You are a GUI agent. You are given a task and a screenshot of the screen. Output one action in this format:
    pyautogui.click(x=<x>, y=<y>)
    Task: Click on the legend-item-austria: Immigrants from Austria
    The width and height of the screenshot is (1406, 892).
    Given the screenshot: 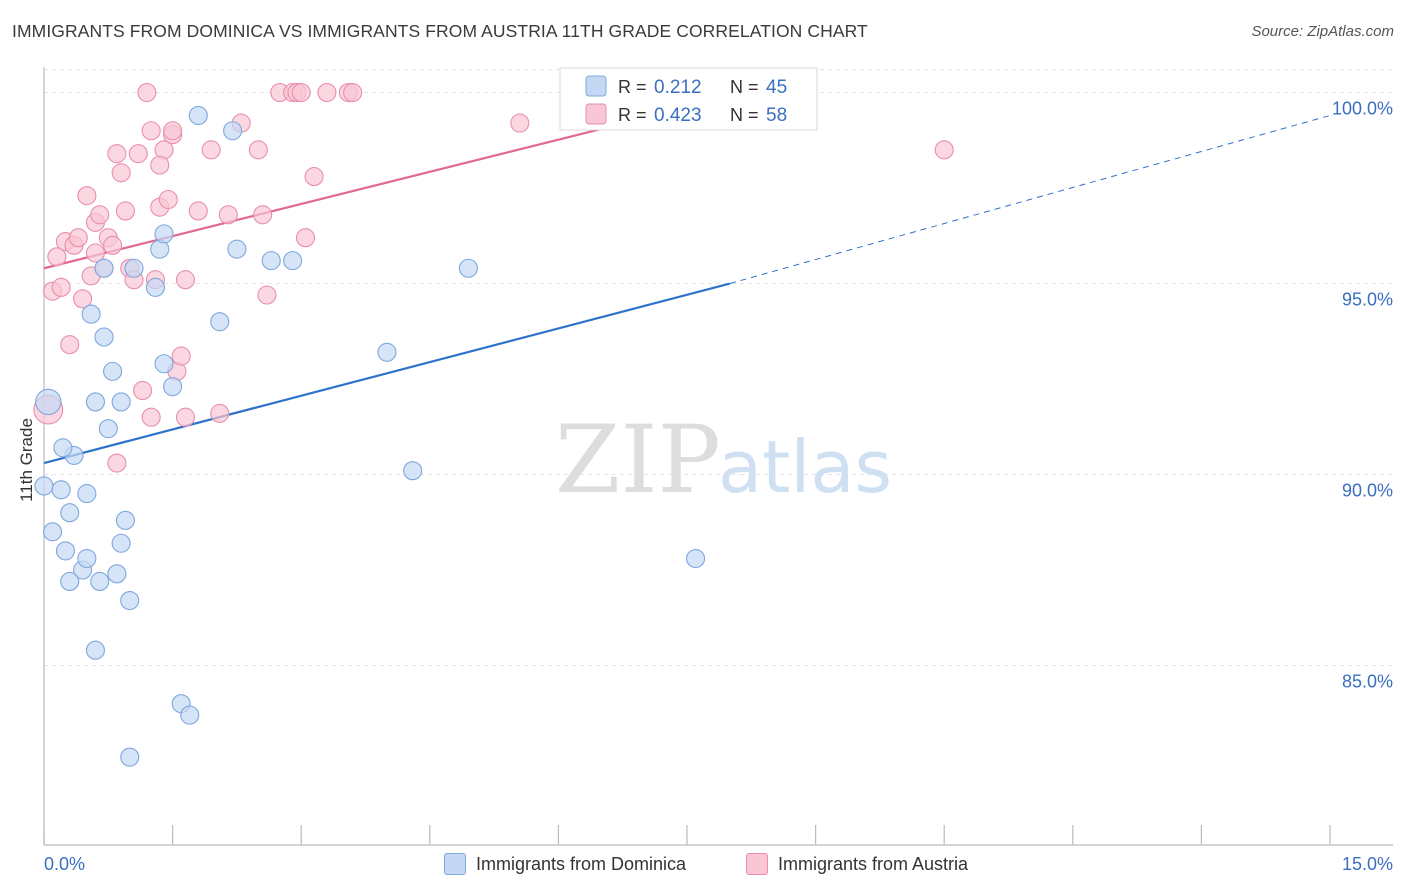 What is the action you would take?
    pyautogui.click(x=857, y=864)
    